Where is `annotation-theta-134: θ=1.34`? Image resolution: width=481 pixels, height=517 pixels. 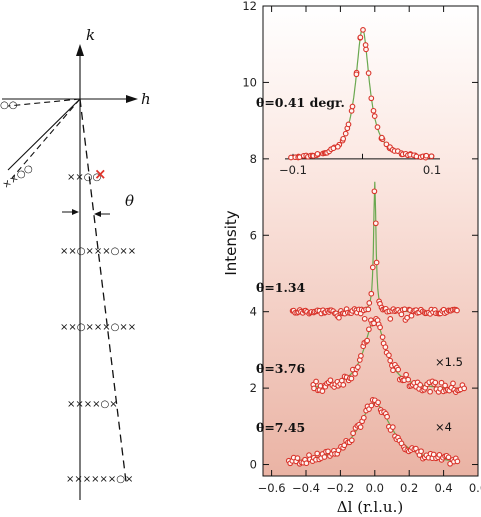 annotation-theta-134: θ=1.34 is located at coordinates (281, 287).